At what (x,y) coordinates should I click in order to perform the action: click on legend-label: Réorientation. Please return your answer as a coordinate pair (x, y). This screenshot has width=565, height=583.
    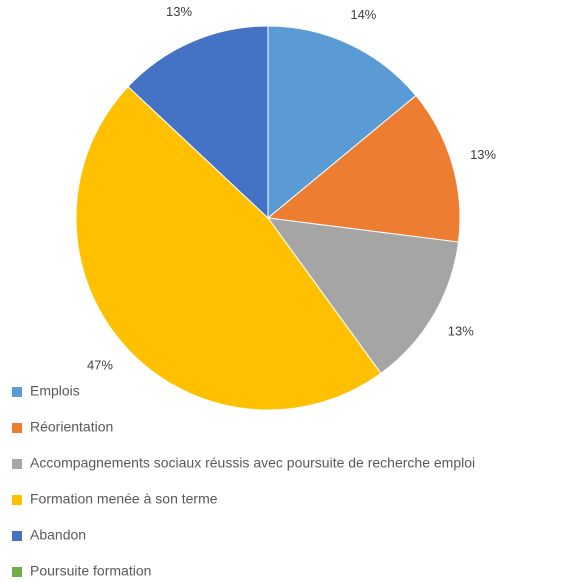
    Looking at the image, I should click on (71, 427).